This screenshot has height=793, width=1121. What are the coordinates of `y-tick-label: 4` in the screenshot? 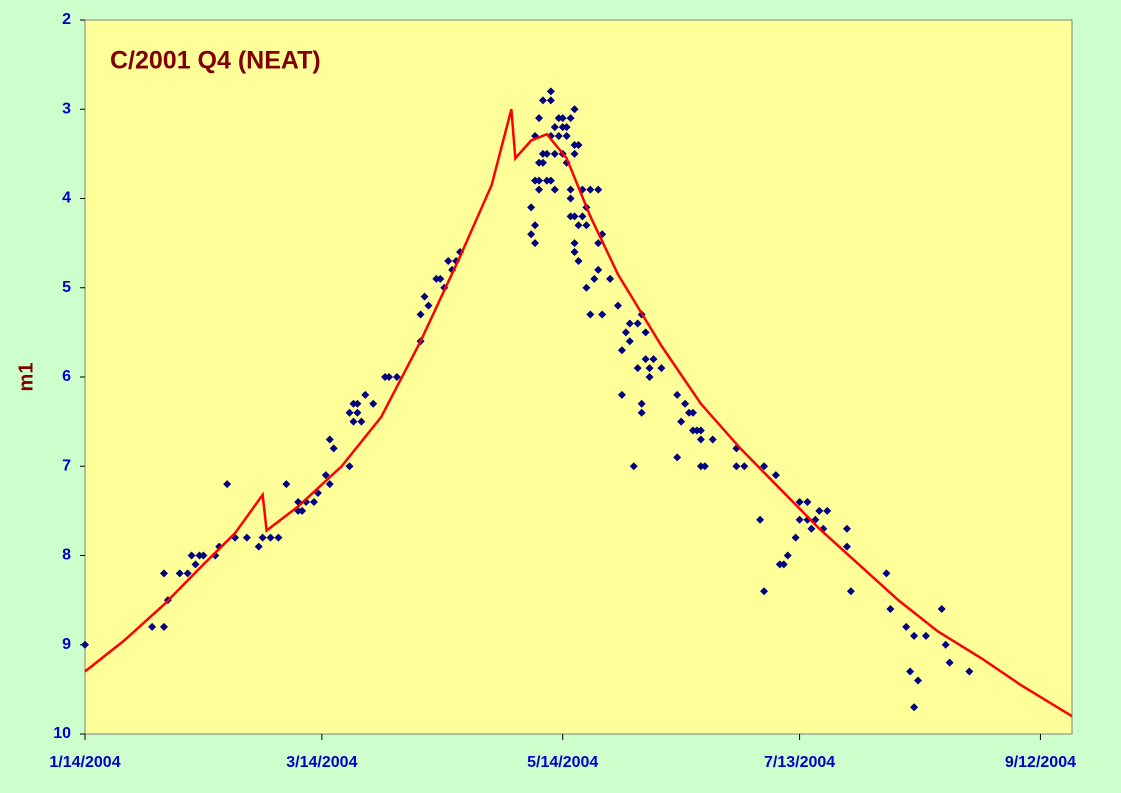 It's located at (66, 198).